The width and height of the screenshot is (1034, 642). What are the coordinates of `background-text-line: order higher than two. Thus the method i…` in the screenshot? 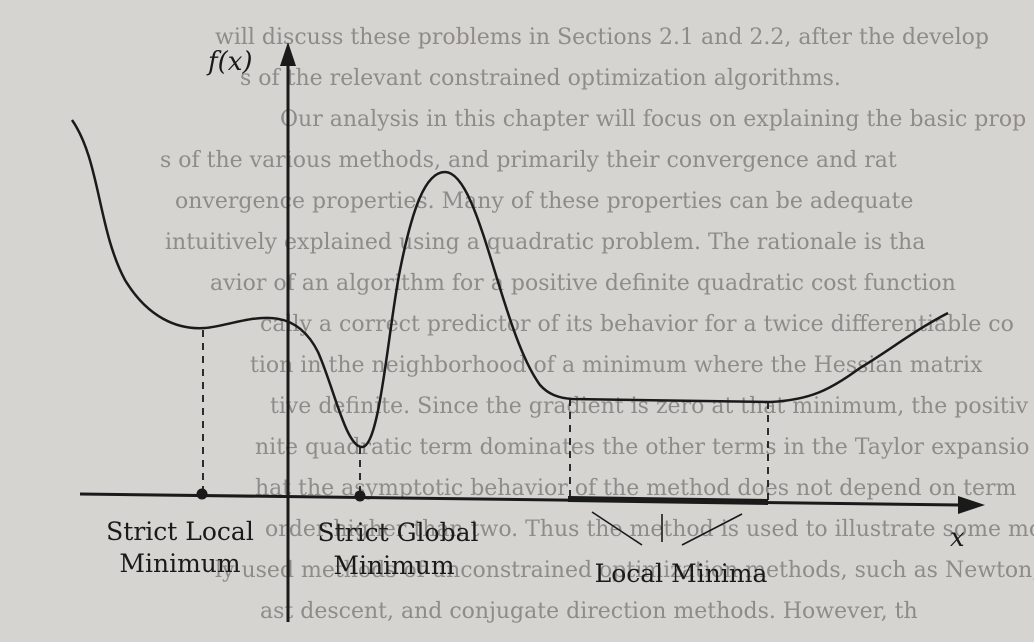 It's located at (649, 529).